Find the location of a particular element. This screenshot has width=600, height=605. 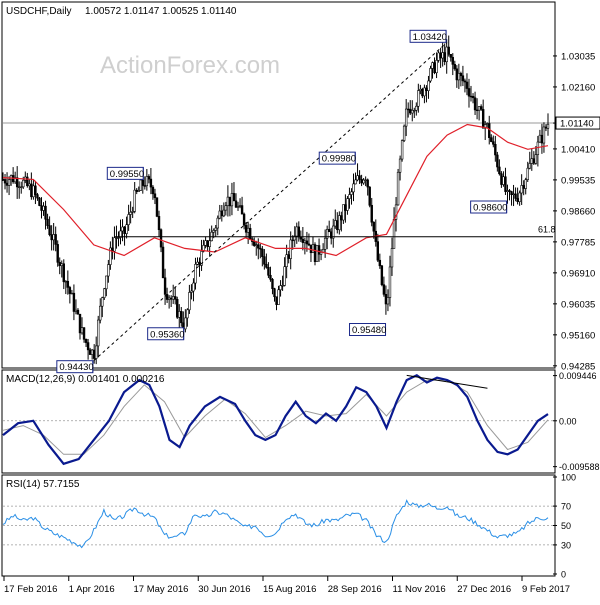

price-label-text: 0.98600 is located at coordinates (490, 208).